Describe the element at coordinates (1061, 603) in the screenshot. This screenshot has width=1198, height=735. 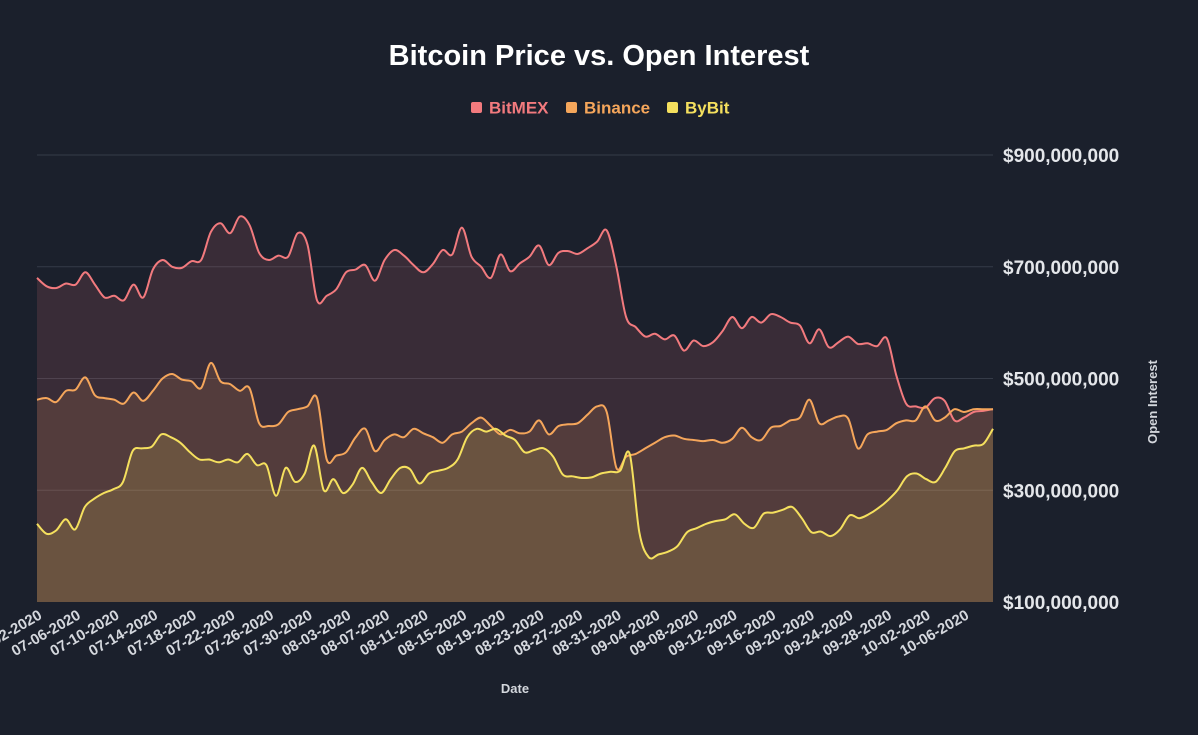
I see `y-tick-label: $100,000,000` at that location.